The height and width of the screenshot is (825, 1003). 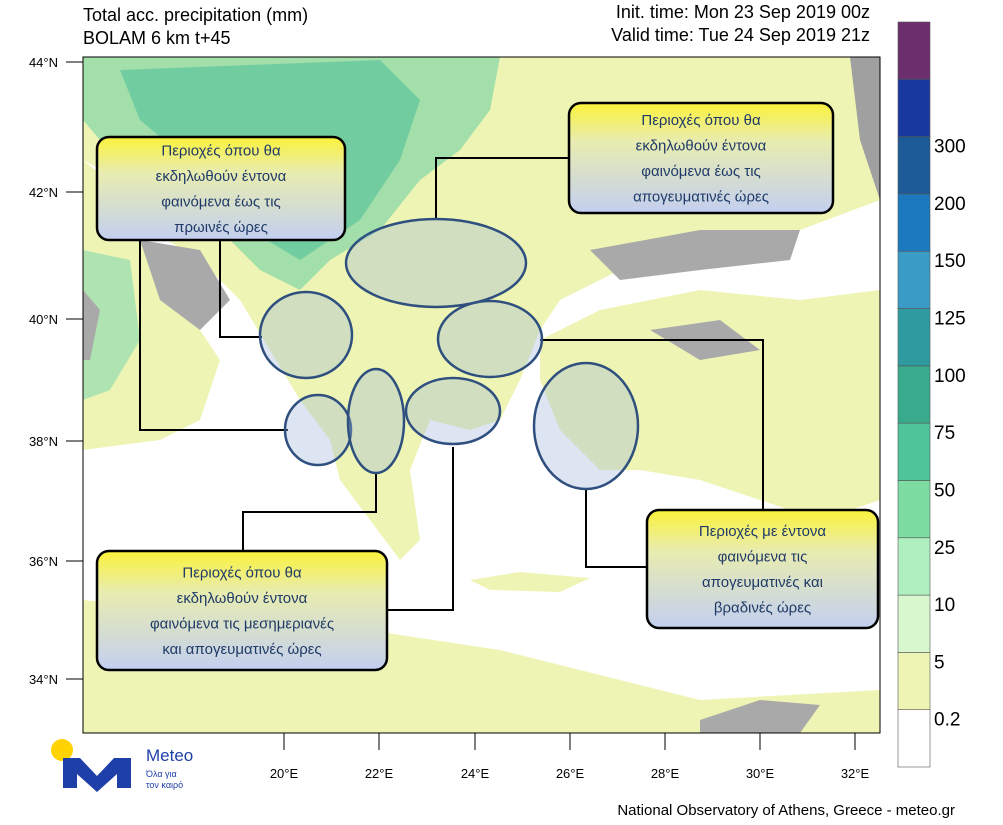 What do you see at coordinates (947, 720) in the screenshot?
I see `colorbar-label: 0.2` at bounding box center [947, 720].